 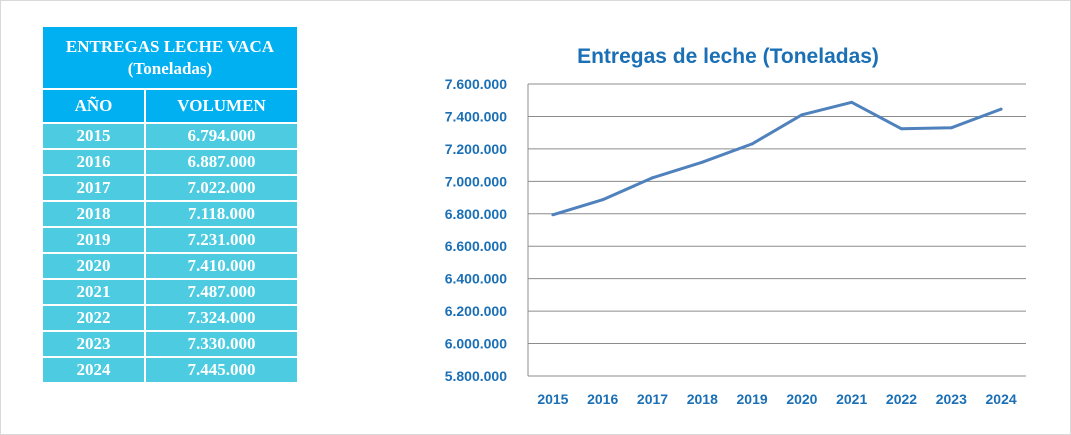 What do you see at coordinates (476, 311) in the screenshot?
I see `y-tick-label: 6.200.000` at bounding box center [476, 311].